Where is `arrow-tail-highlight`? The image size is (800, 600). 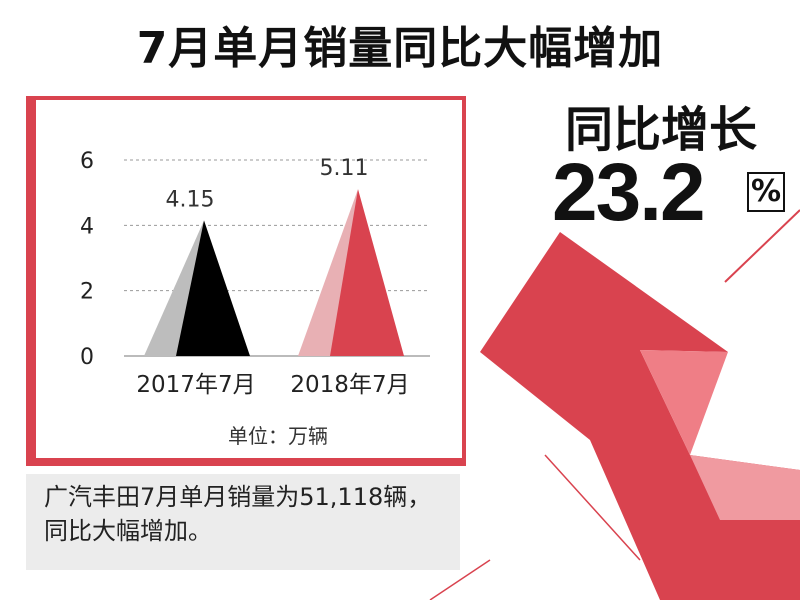 arrow-tail-highlight is located at coordinates (745, 487).